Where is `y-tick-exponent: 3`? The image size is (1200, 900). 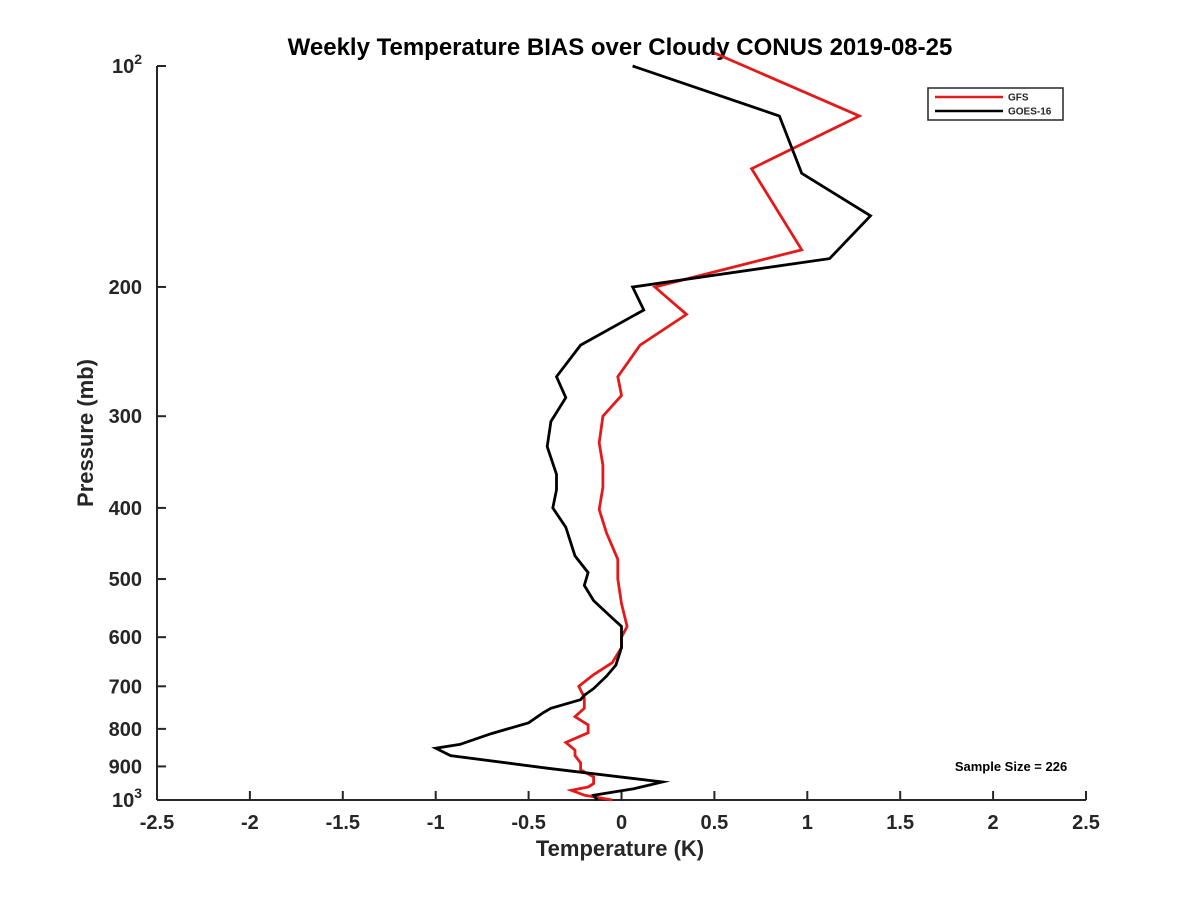
y-tick-exponent: 3 is located at coordinates (138, 793).